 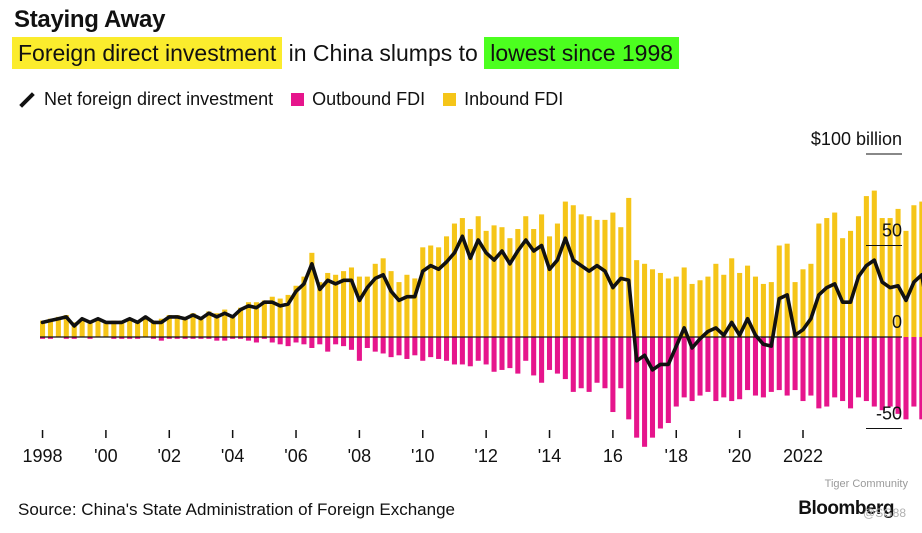 What do you see at coordinates (739, 456) in the screenshot?
I see `x-tick-label: '20` at bounding box center [739, 456].